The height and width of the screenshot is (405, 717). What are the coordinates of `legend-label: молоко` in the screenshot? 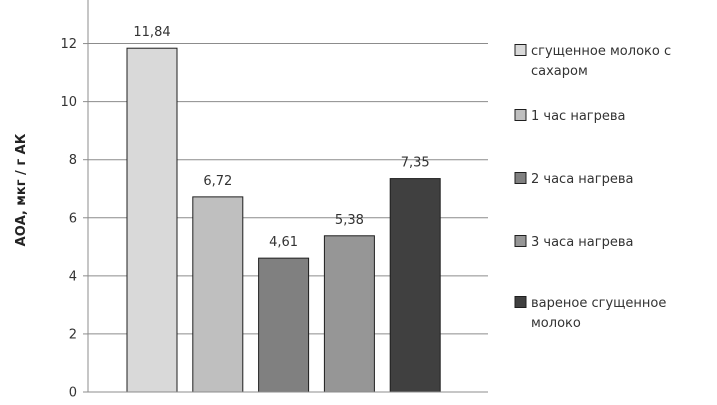 It's located at (556, 323).